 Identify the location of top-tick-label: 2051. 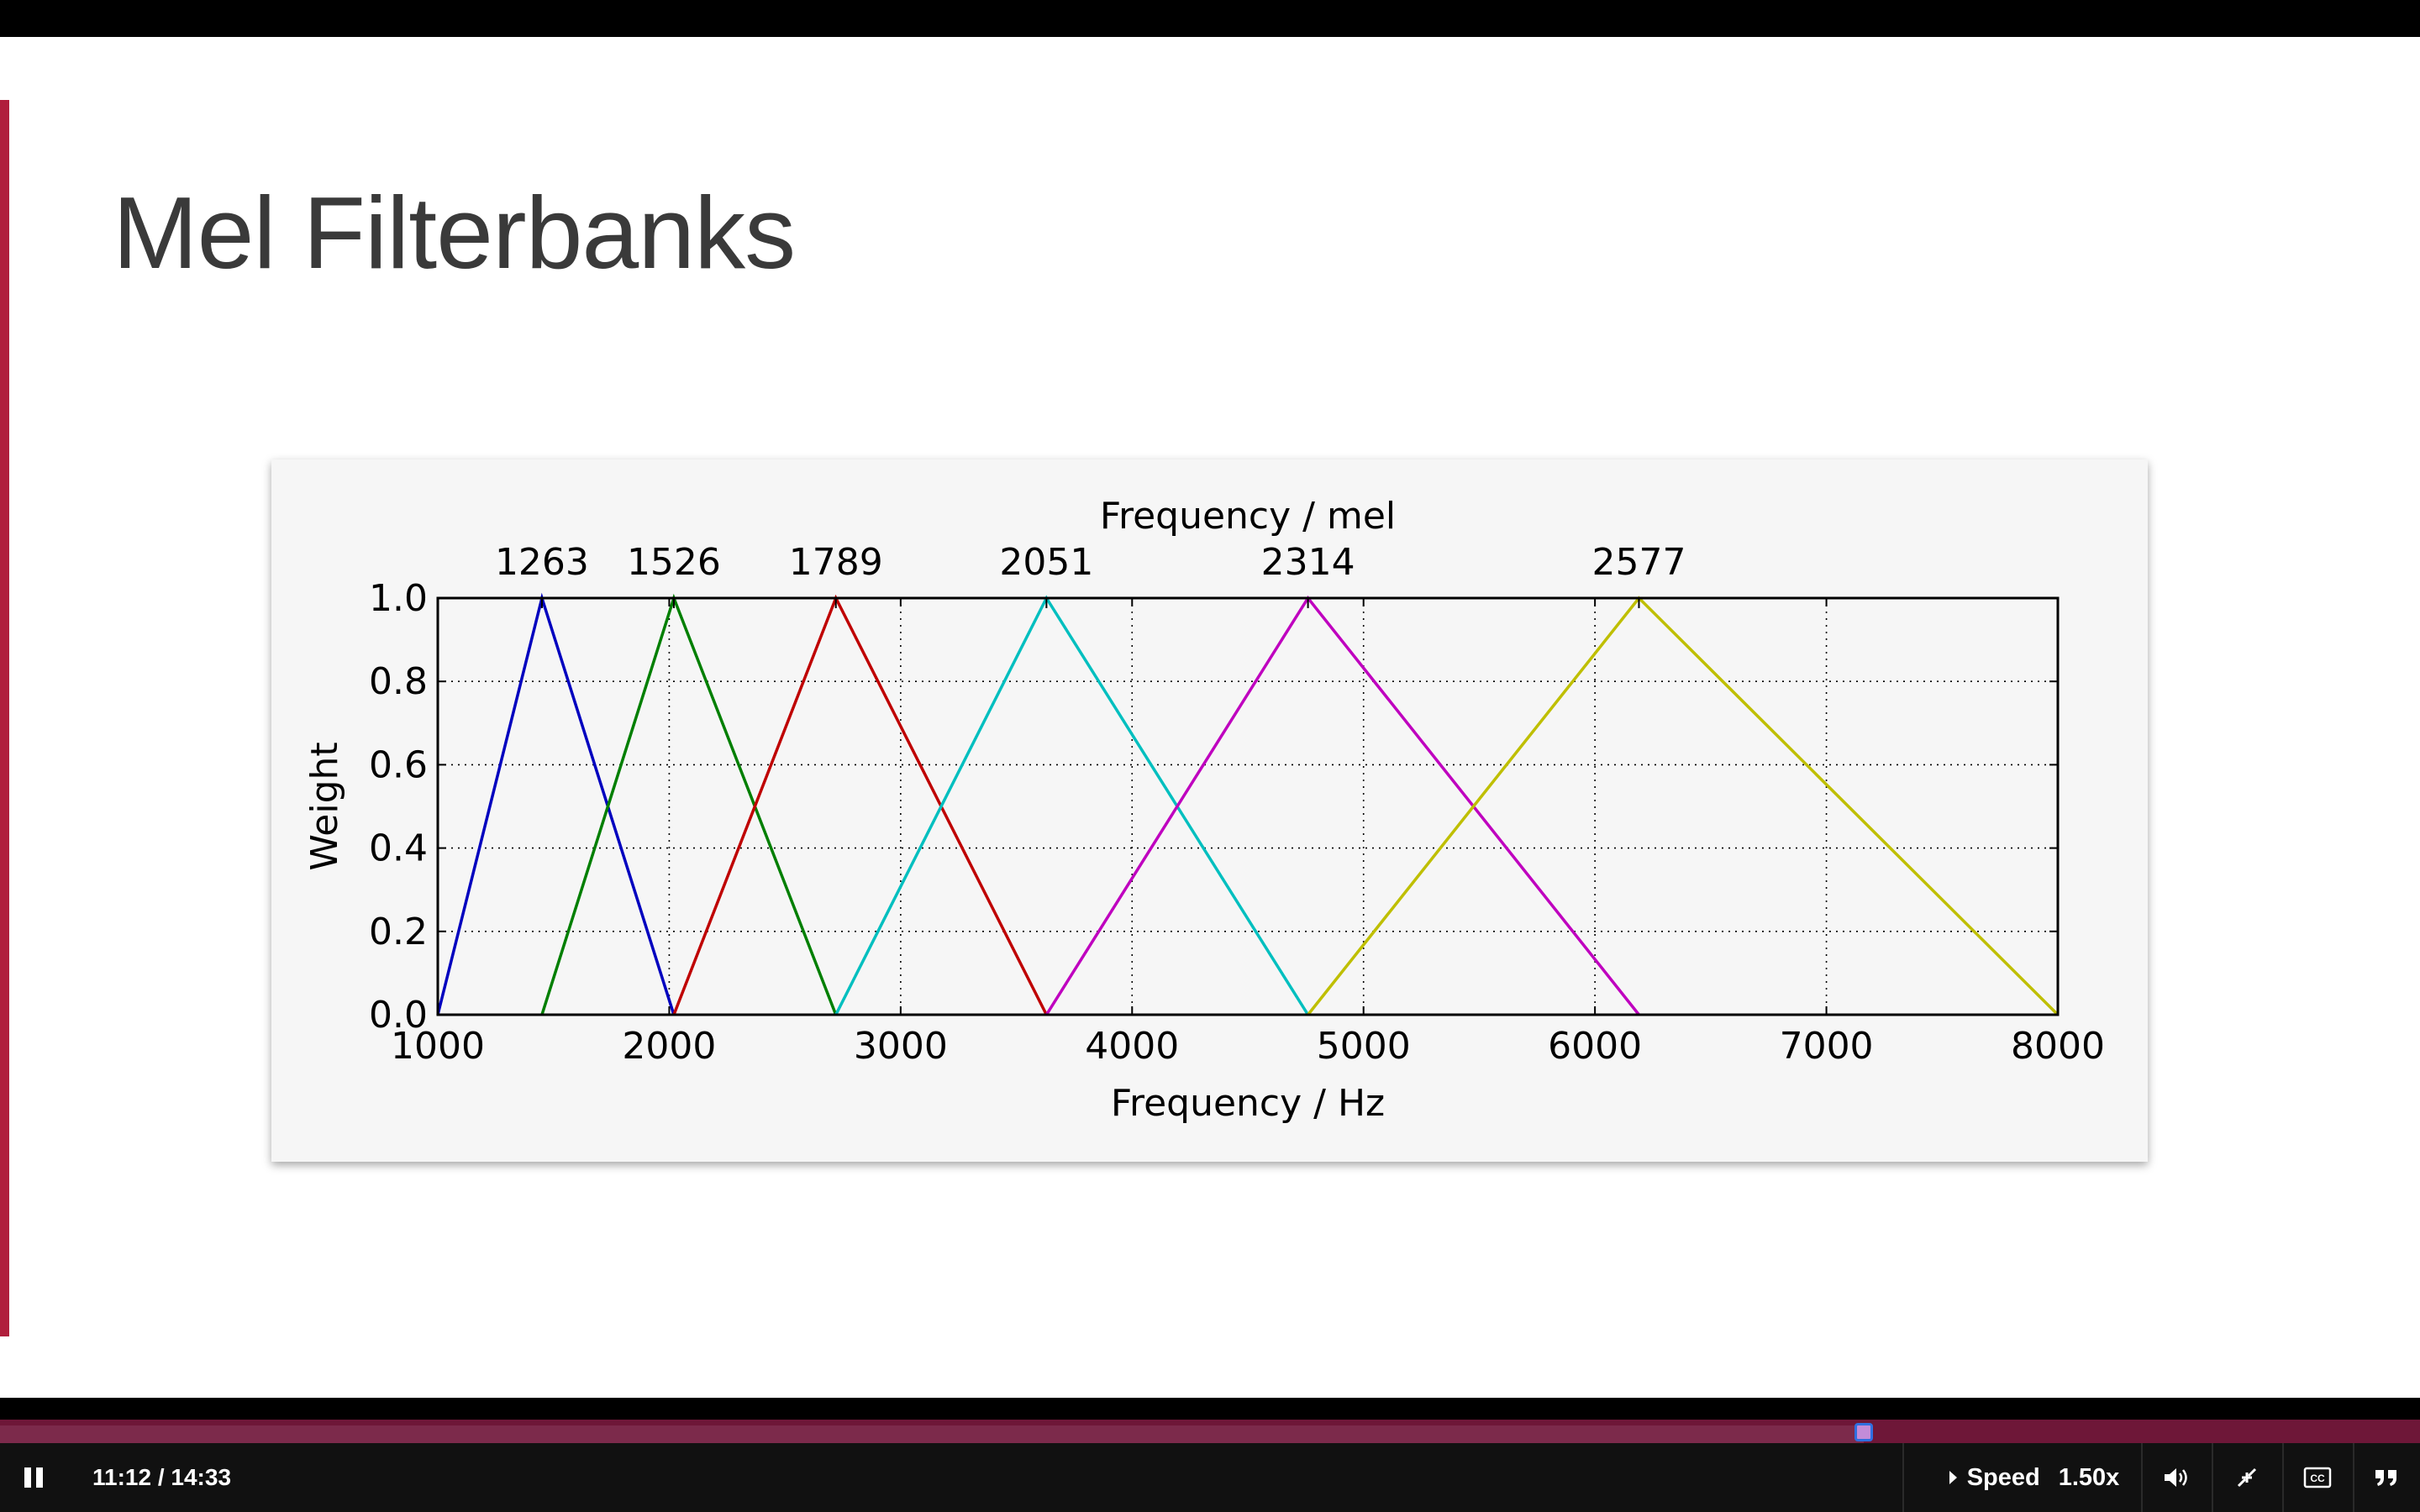
(1046, 562).